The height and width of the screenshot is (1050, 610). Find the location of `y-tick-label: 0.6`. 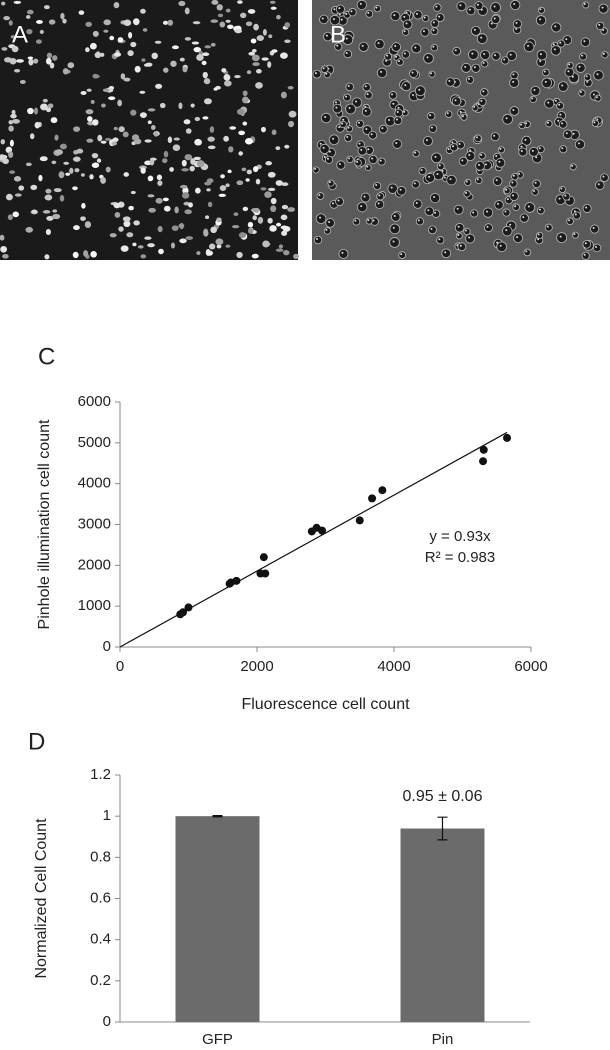

y-tick-label: 0.6 is located at coordinates (100, 897).